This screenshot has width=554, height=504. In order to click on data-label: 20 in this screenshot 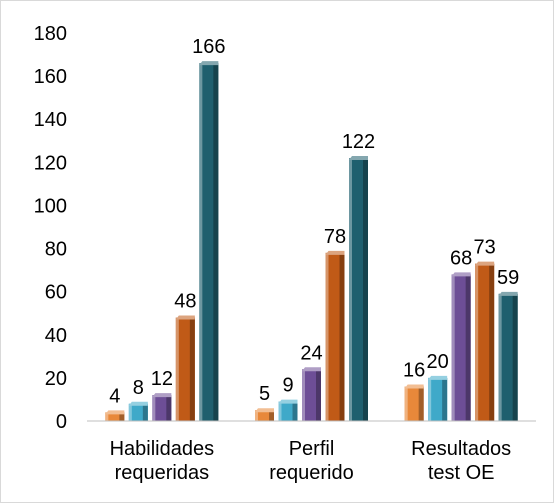, I will do `click(438, 362)`.